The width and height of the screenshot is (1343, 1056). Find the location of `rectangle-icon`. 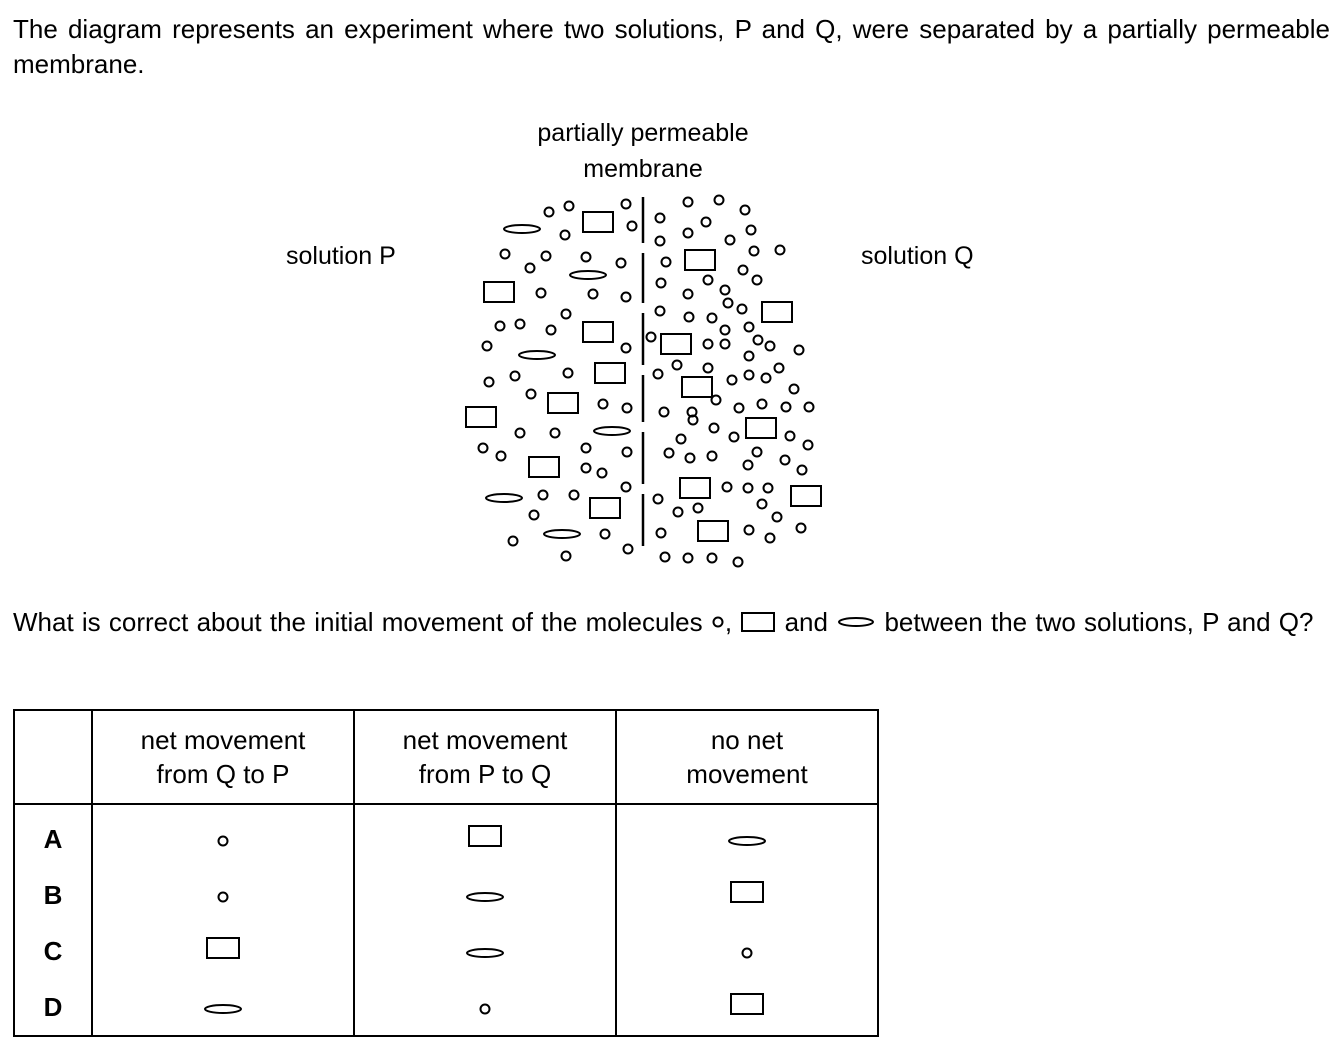

rectangle-icon is located at coordinates (758, 622).